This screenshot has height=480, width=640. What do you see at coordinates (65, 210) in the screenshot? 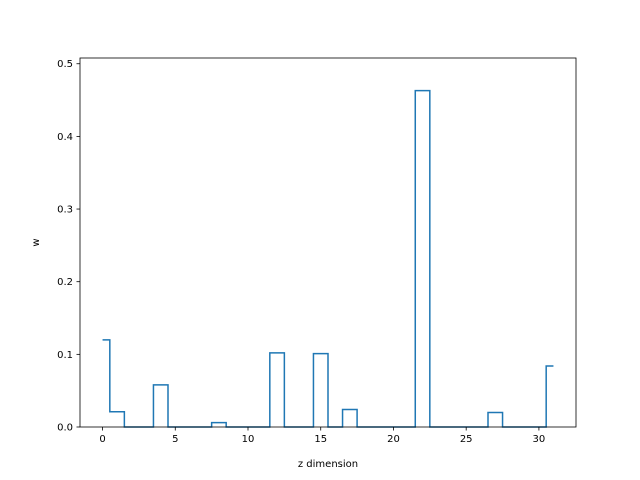
I see `y-tick-label: 0.3` at bounding box center [65, 210].